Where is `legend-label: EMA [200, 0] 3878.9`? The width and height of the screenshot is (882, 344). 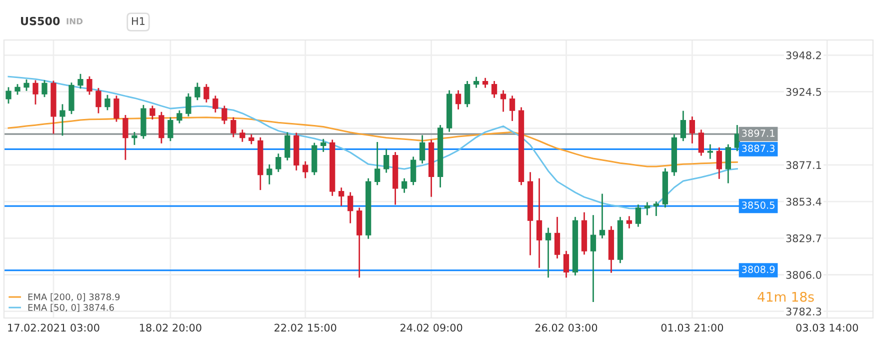 legend-label: EMA [200, 0] 3878.9 is located at coordinates (74, 297).